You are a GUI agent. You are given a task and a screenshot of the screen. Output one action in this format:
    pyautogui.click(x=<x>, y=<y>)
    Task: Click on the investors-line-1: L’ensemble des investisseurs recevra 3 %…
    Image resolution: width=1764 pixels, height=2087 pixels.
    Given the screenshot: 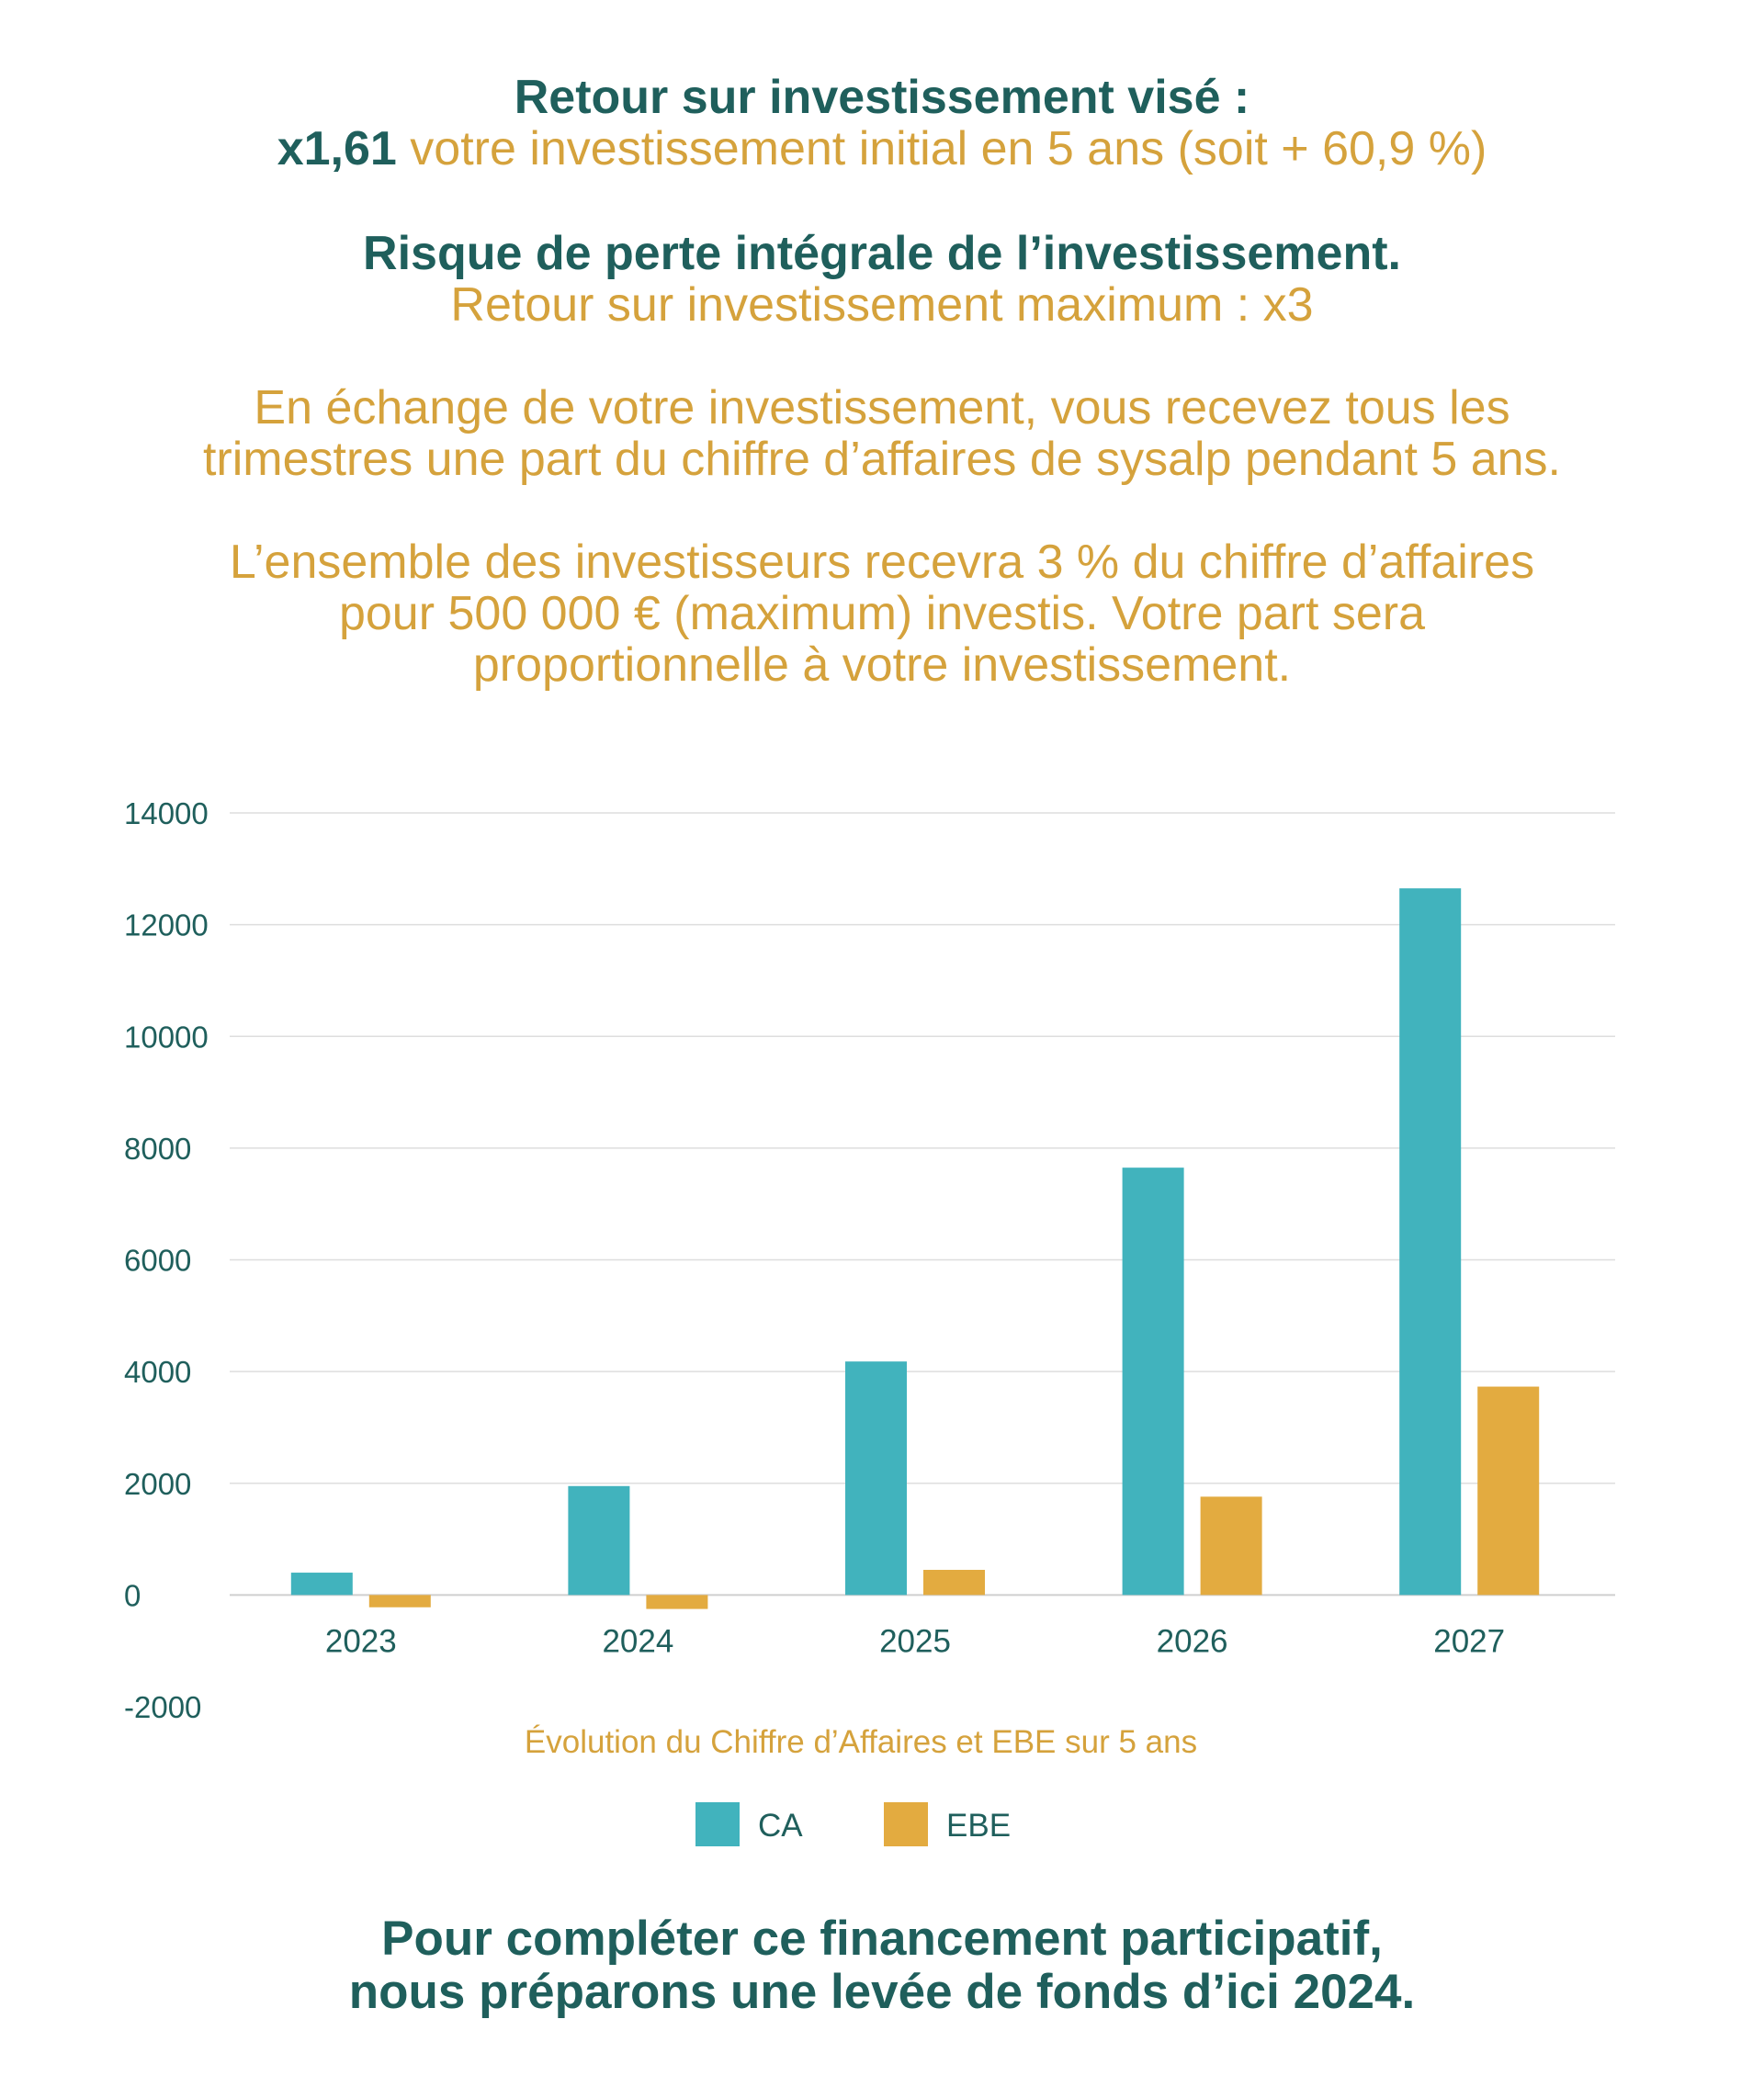 What is the action you would take?
    pyautogui.click(x=882, y=562)
    